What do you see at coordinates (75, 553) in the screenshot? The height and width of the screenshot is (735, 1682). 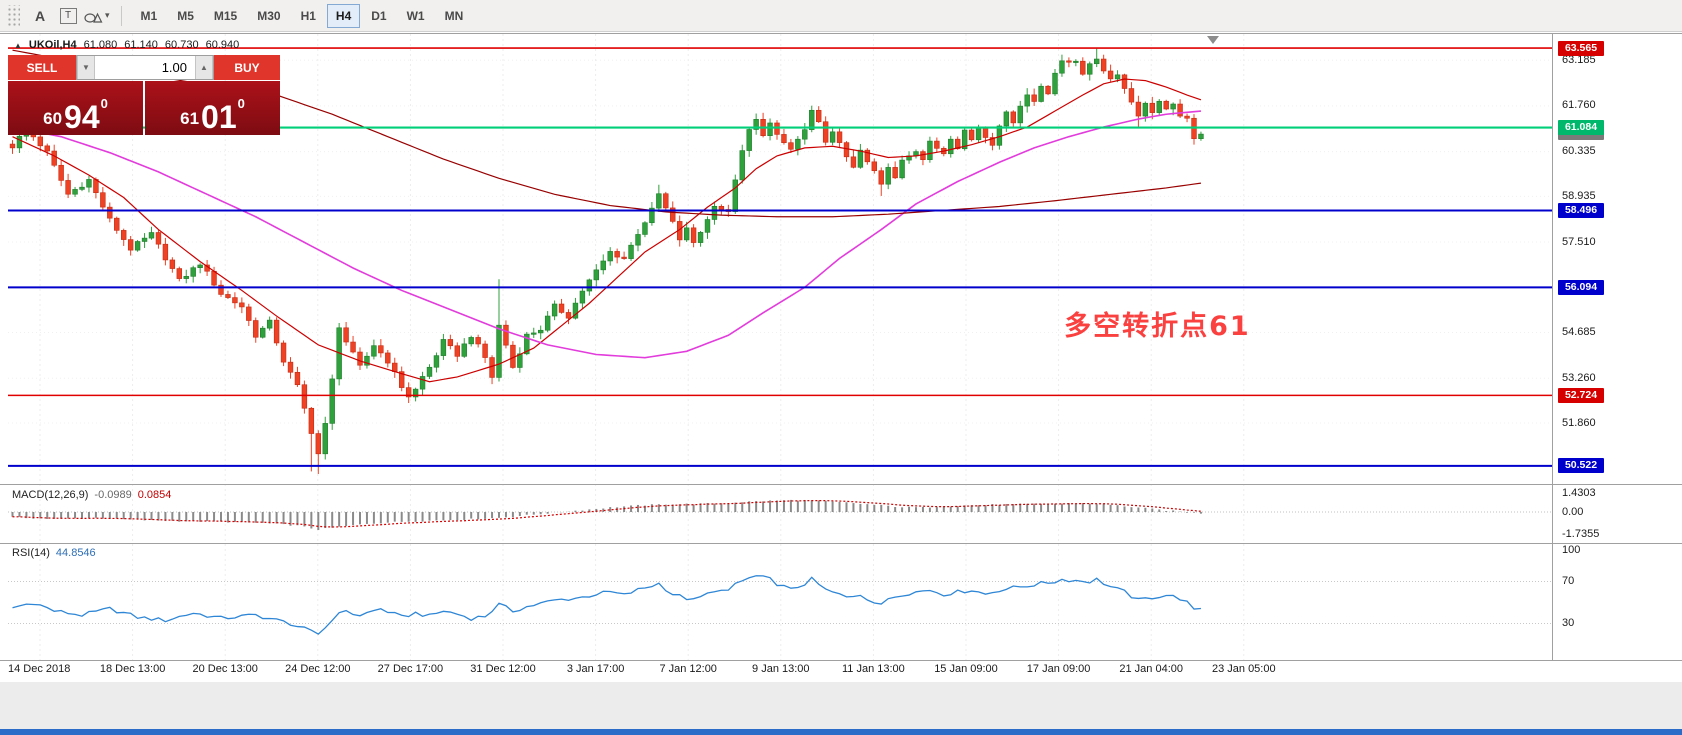 I see `rsi-value: 44.8546` at bounding box center [75, 553].